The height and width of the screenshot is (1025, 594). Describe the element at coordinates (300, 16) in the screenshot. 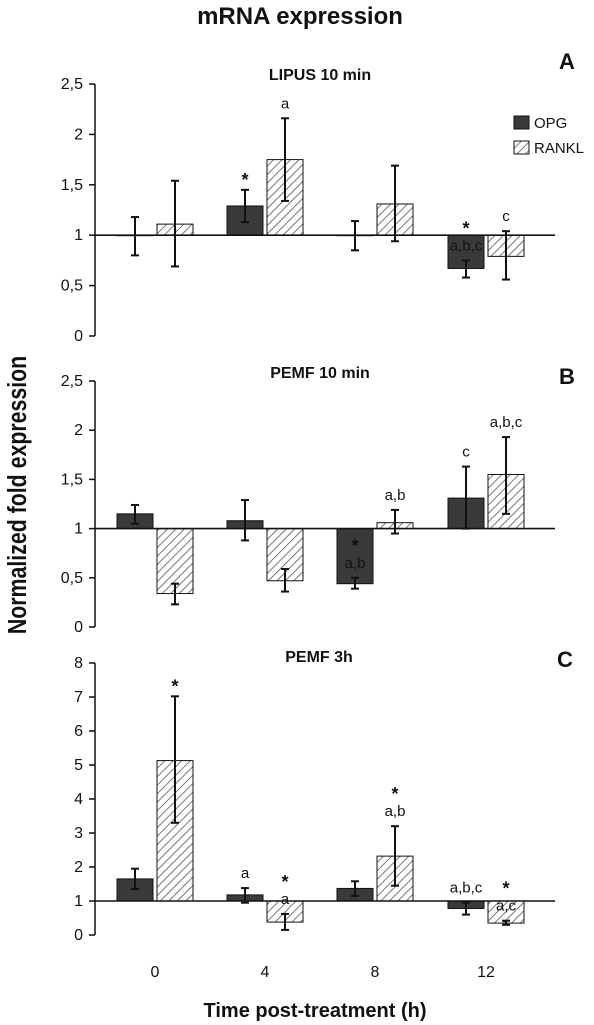

I see `figure-title: mRNA expression` at that location.